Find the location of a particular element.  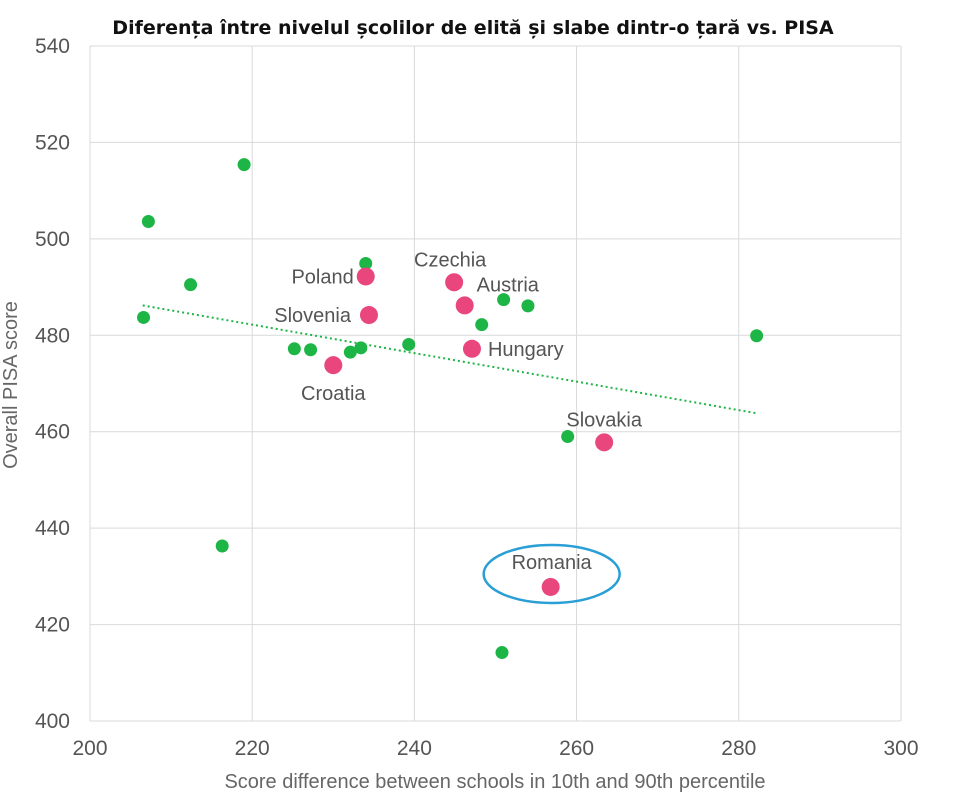

x-tick-label: 220 is located at coordinates (252, 748).